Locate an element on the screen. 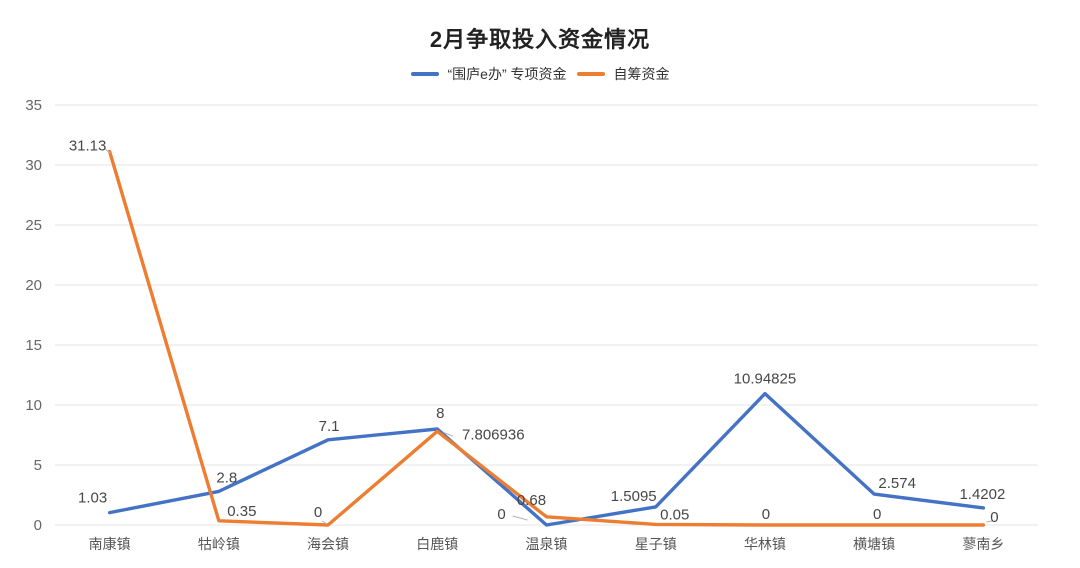 The image size is (1080, 568). y-axis-tick-label: 20 is located at coordinates (33, 285).